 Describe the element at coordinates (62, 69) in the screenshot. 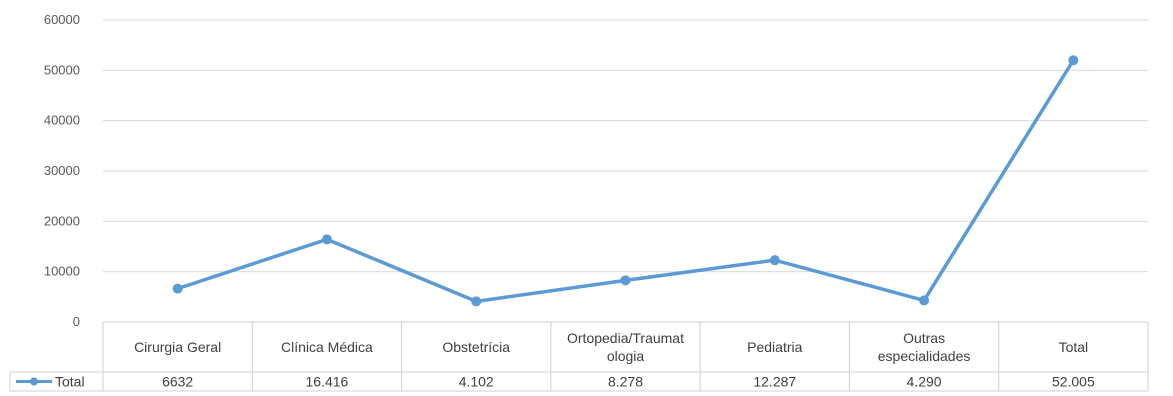

I see `y-tick-label: 50000` at that location.